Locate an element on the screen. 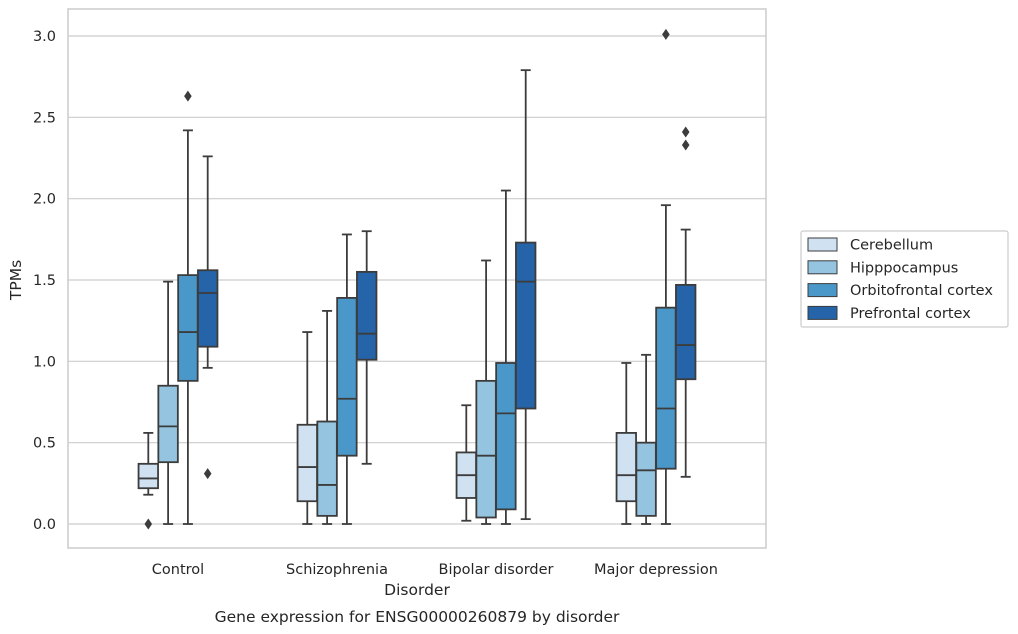 The width and height of the screenshot is (1018, 634). legend-label: Cerebellum is located at coordinates (891, 246).